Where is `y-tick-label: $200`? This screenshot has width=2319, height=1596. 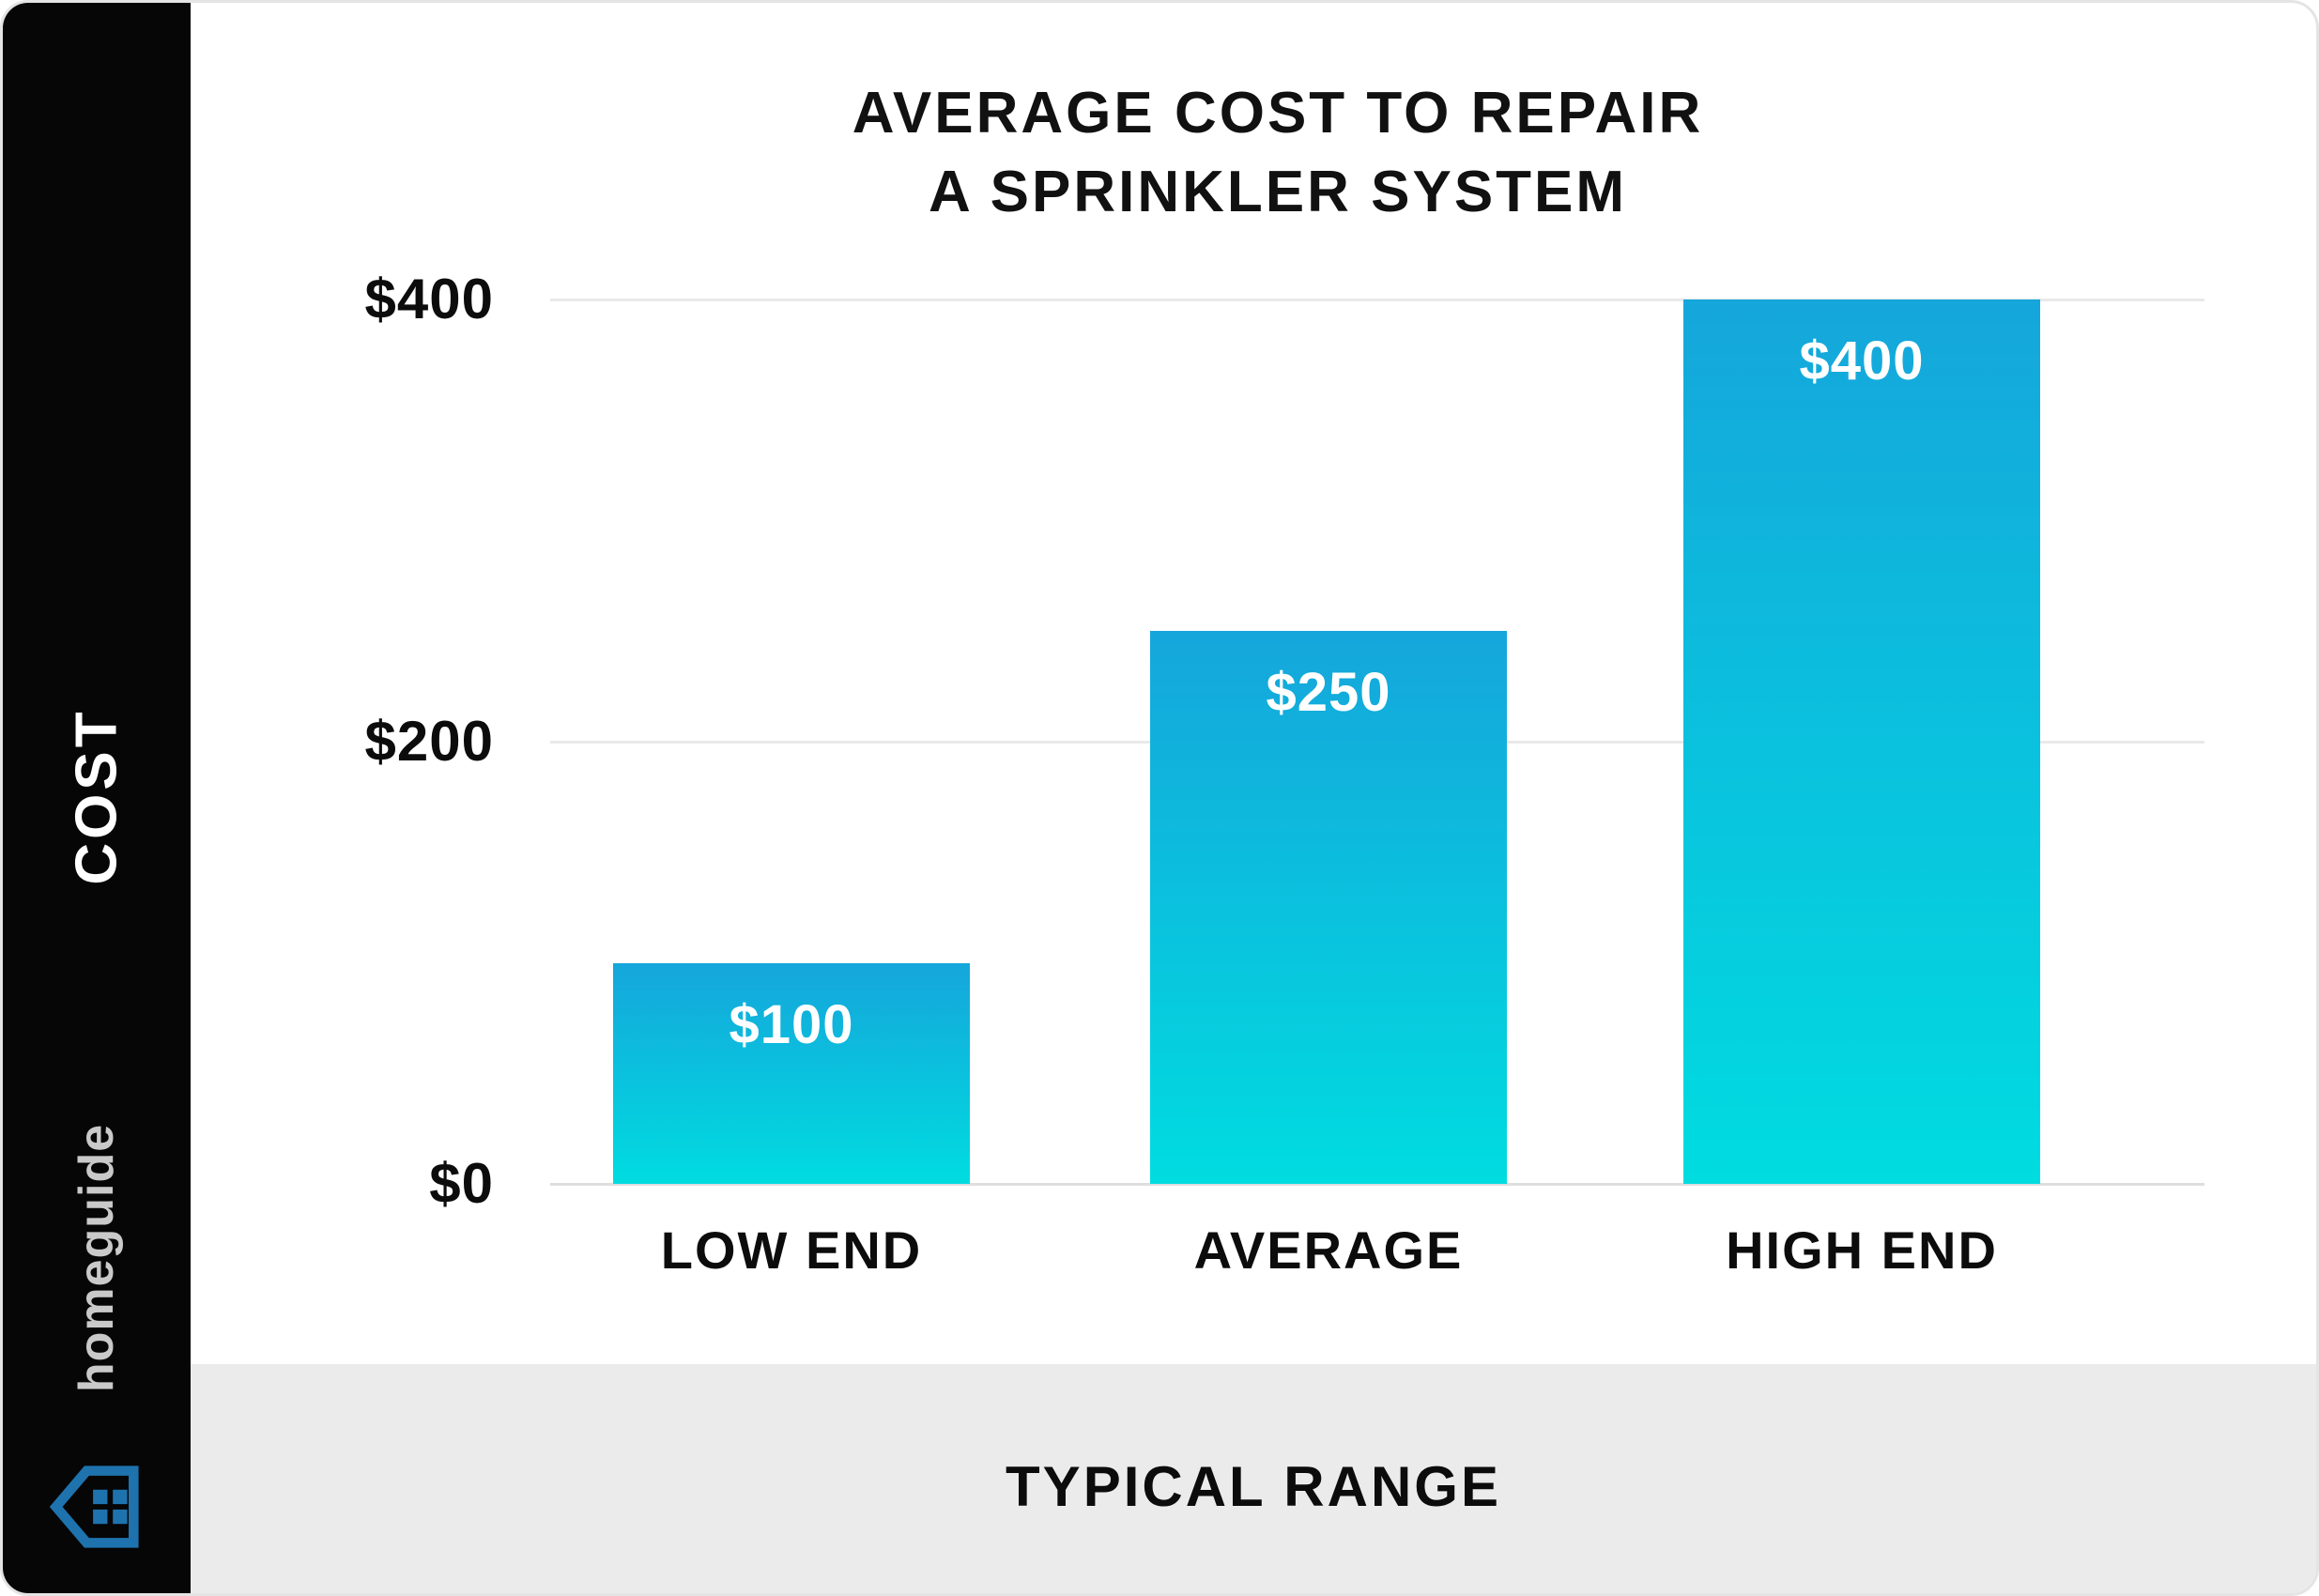
y-tick-label: $200 is located at coordinates (429, 741).